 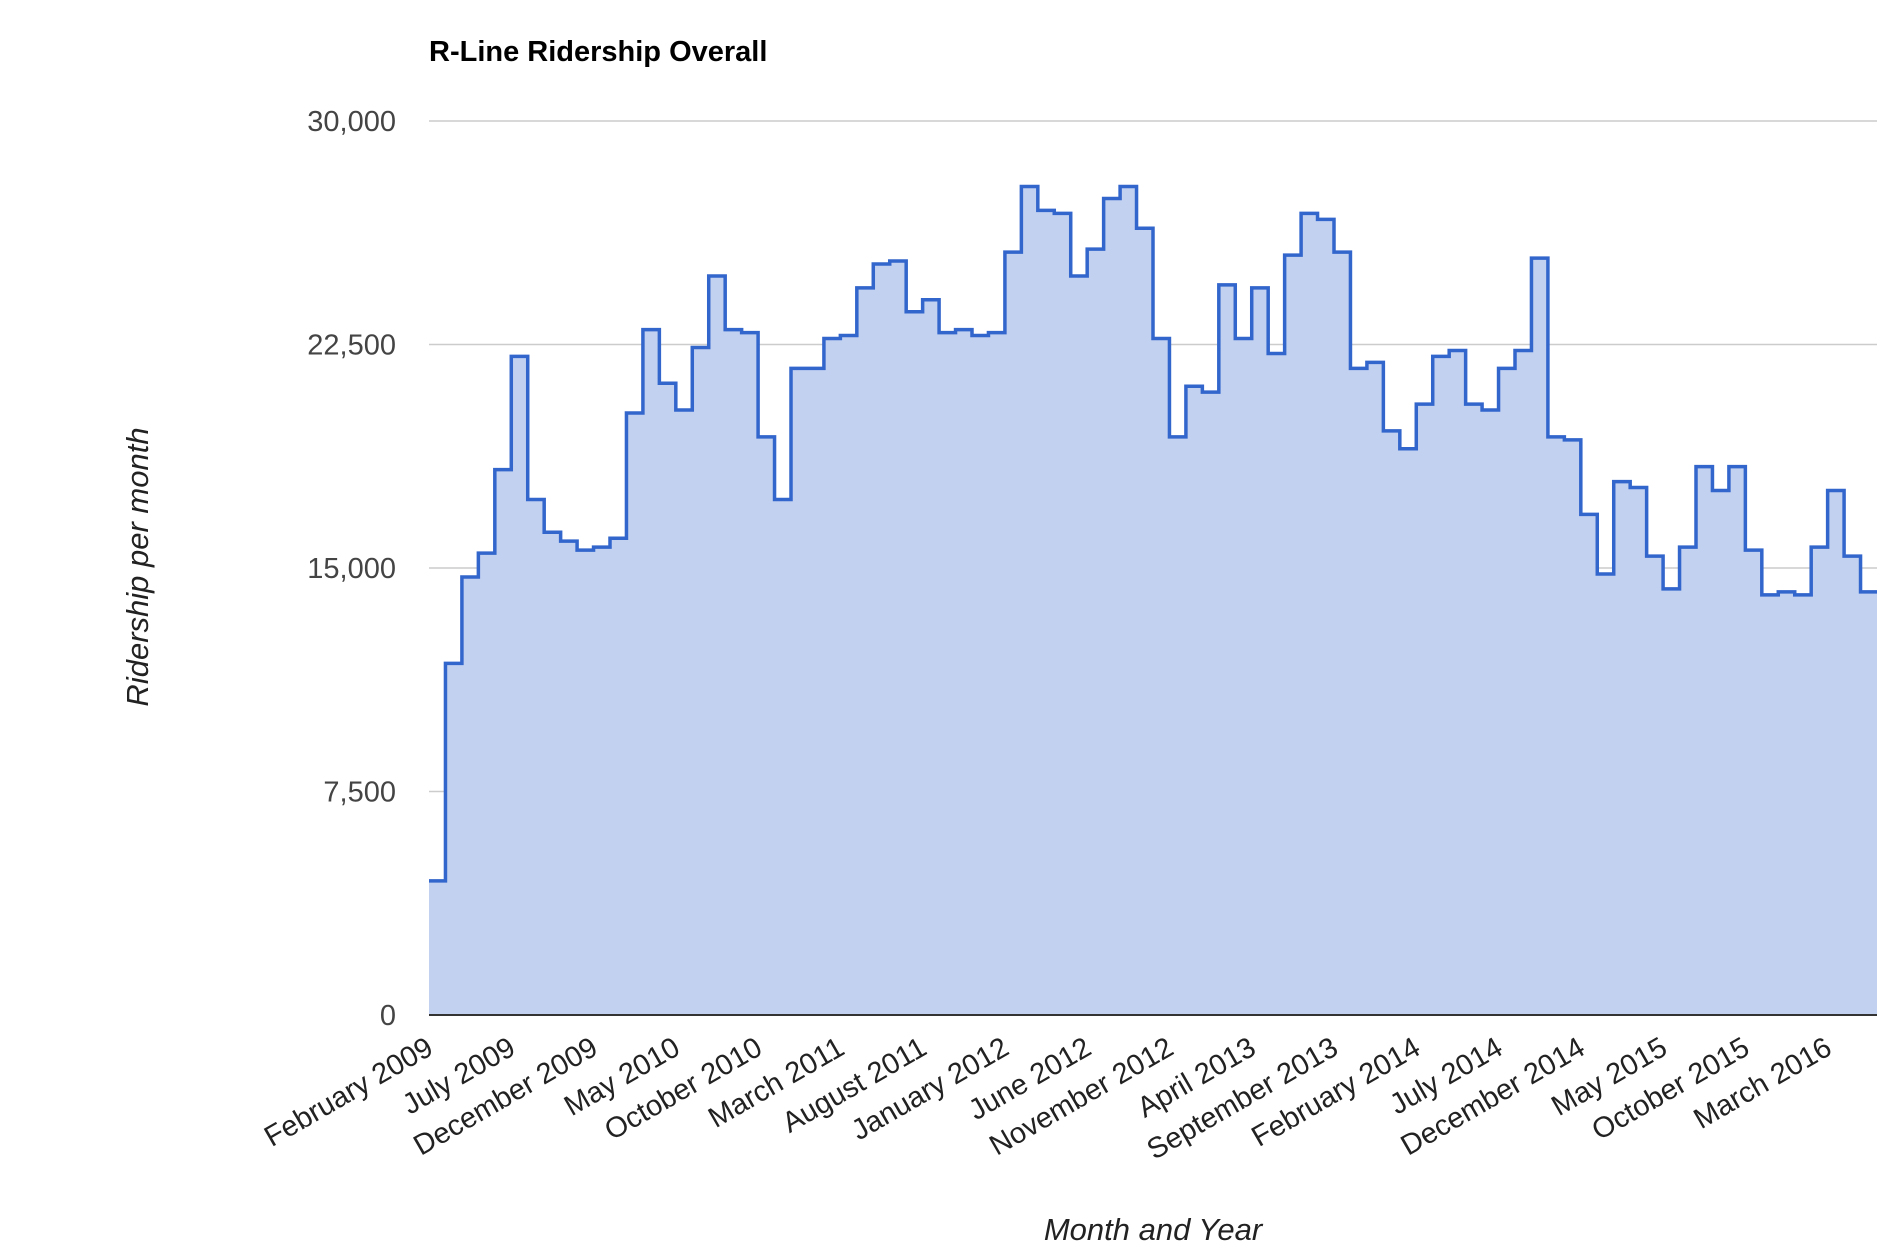 I want to click on y-tick-label: 15,000, so click(x=351, y=569).